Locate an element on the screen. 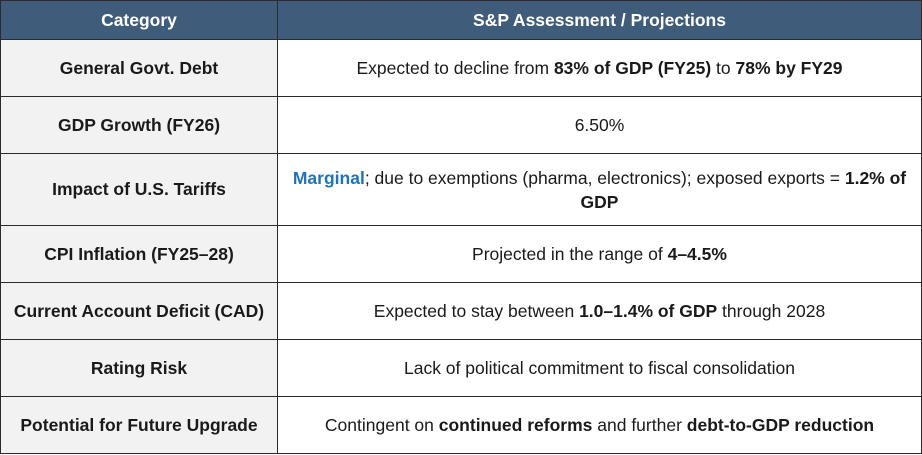 The image size is (922, 455). value-text-bold: 78% by FY29 is located at coordinates (789, 68).